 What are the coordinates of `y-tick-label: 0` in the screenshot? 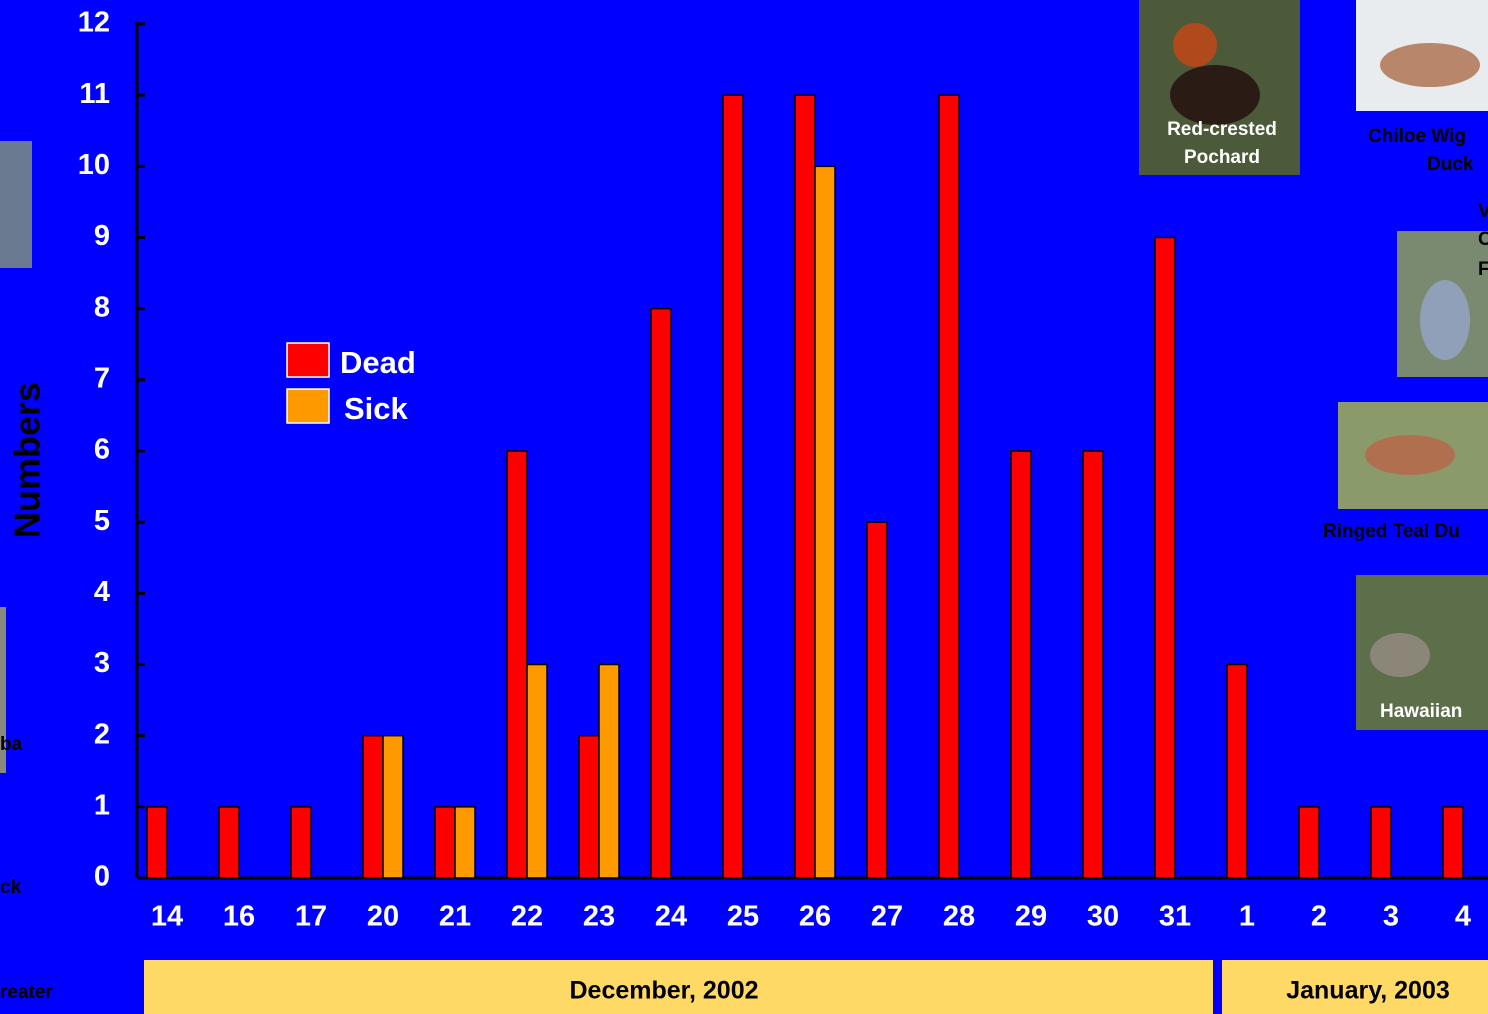 It's located at (102, 877).